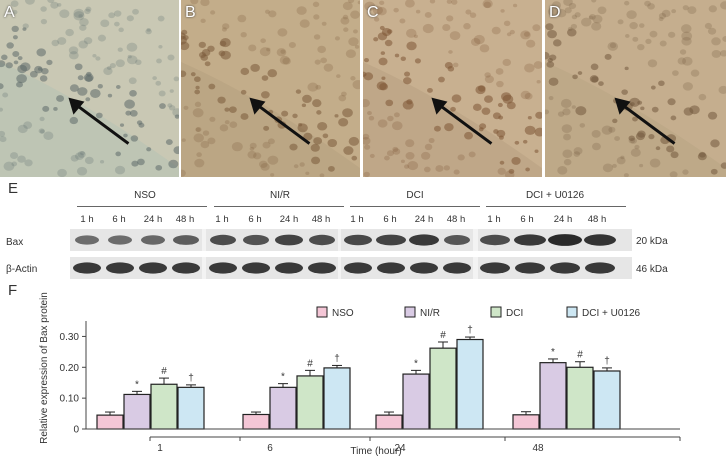 The image size is (726, 460). Describe the element at coordinates (478, 312) in the screenshot. I see `legend: NSO NI/R DCI DCI + U0126` at that location.